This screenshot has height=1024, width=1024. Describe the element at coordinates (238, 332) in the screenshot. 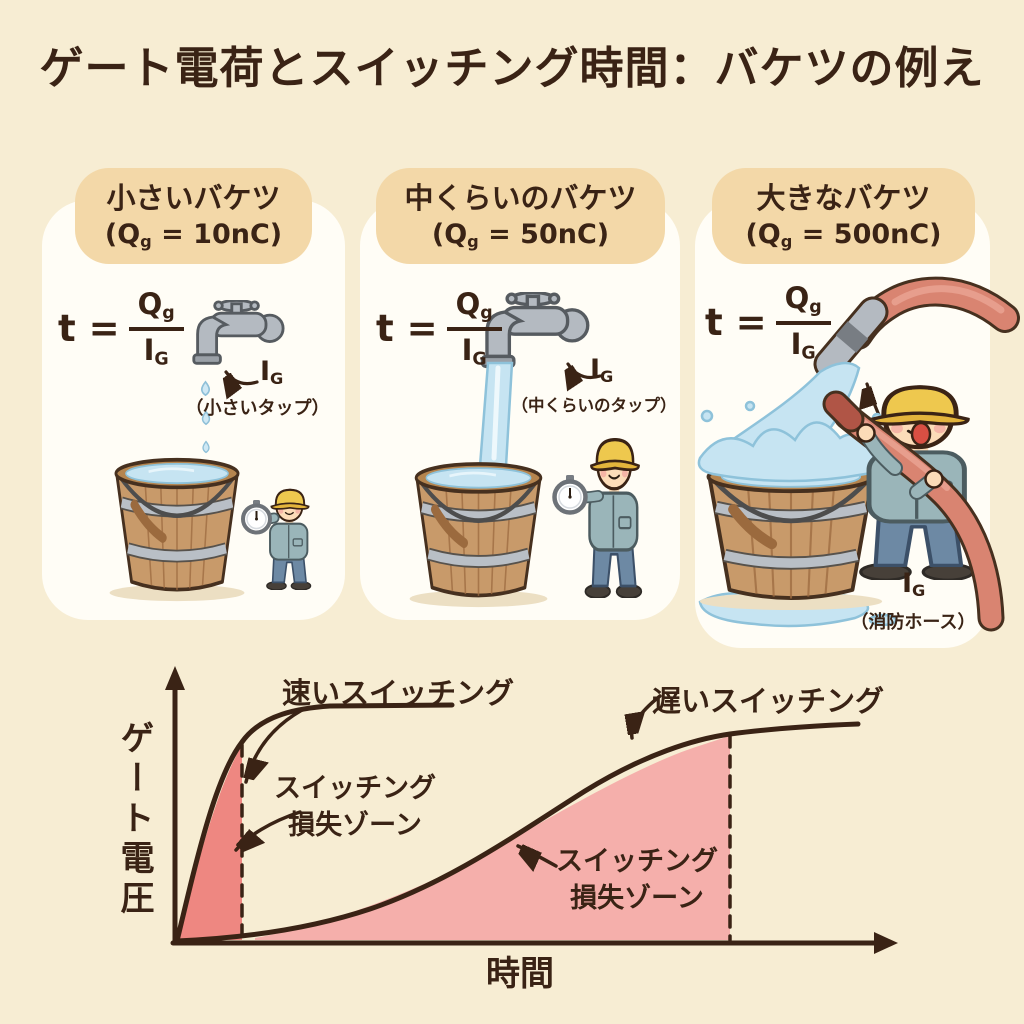

I see `faucet-icon` at that location.